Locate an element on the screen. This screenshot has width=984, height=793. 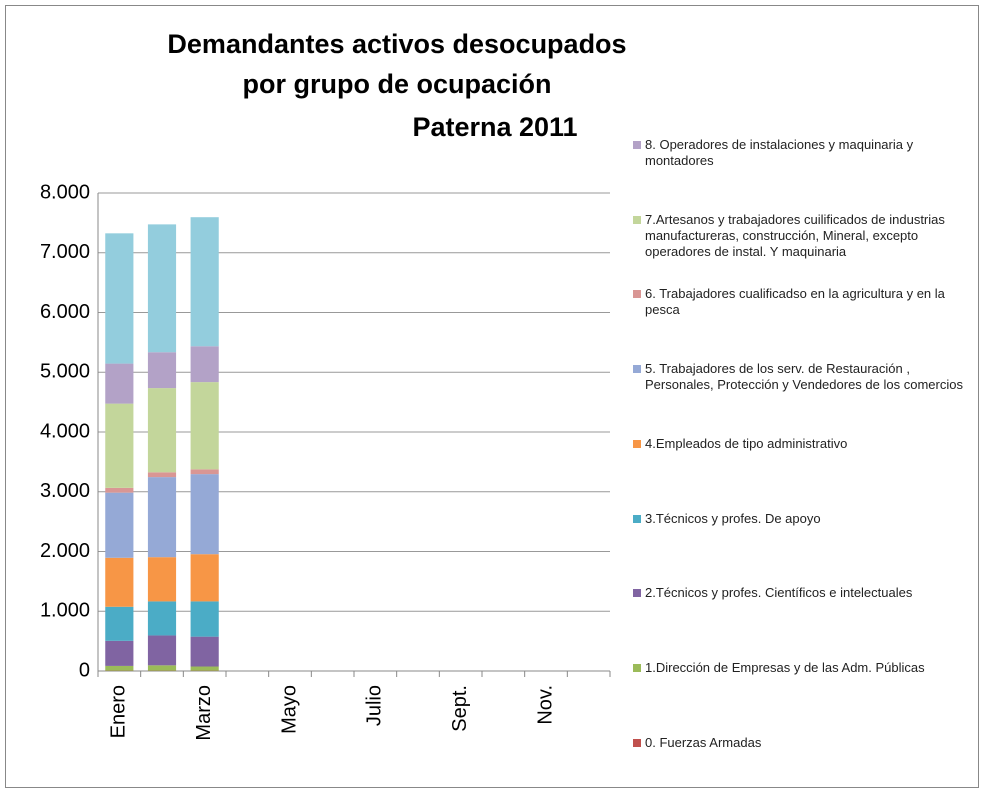
x-tick-label: Julio is located at coordinates (375, 705).